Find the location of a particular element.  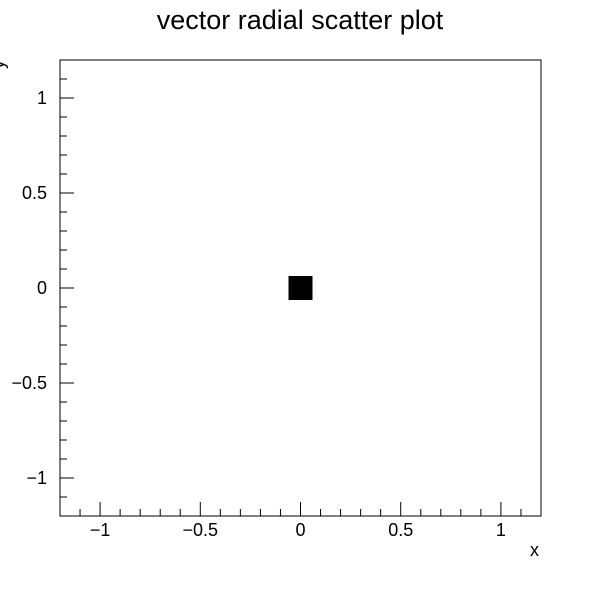

y-axis-ticks is located at coordinates (67, 278).